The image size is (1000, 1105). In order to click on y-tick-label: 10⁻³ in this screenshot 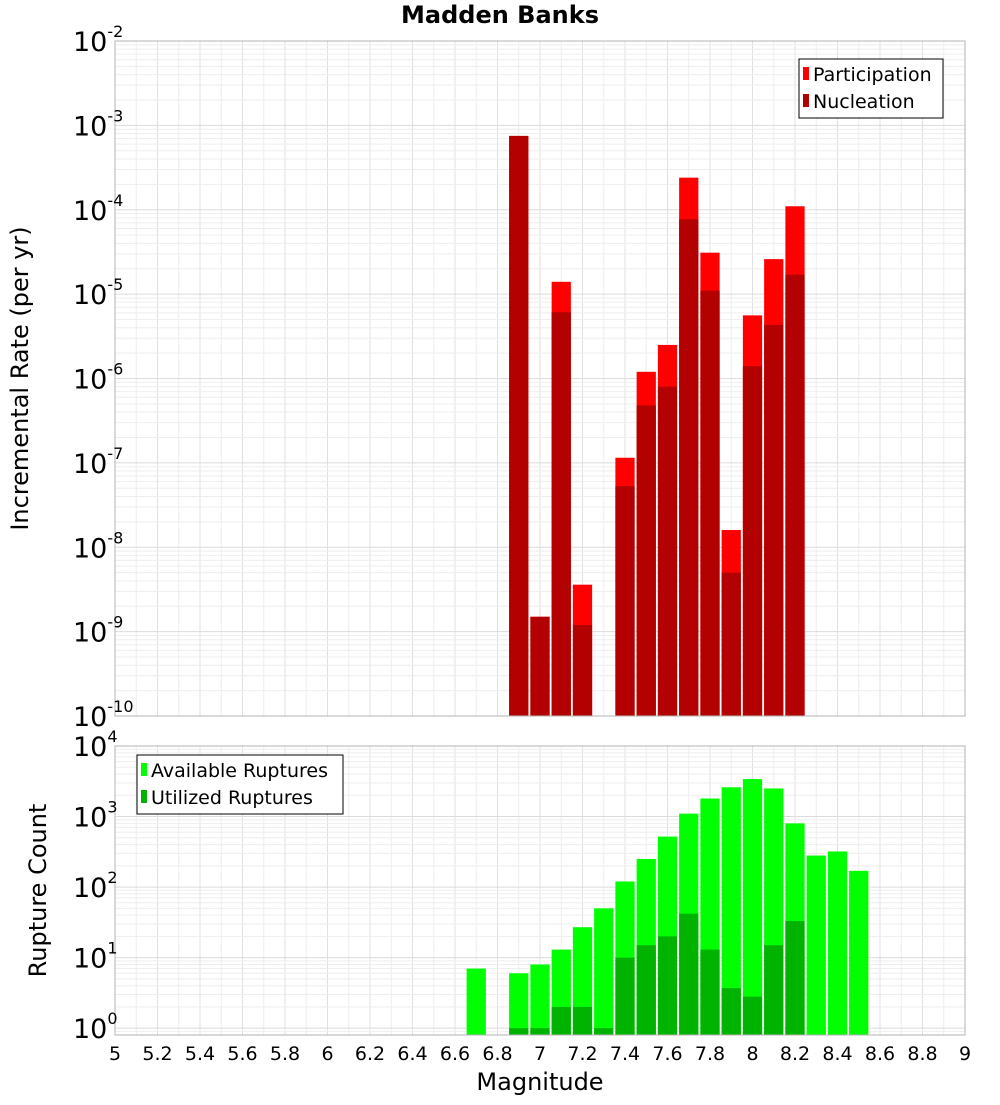, I will do `click(98, 124)`.